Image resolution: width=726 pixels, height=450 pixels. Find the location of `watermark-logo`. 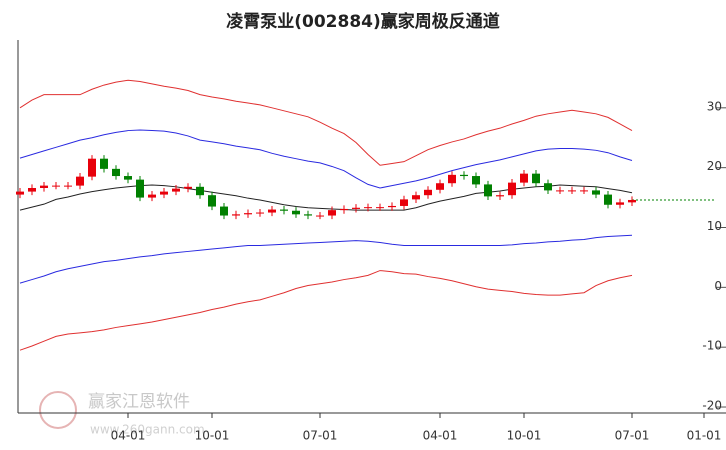

watermark-logo is located at coordinates (58, 410).